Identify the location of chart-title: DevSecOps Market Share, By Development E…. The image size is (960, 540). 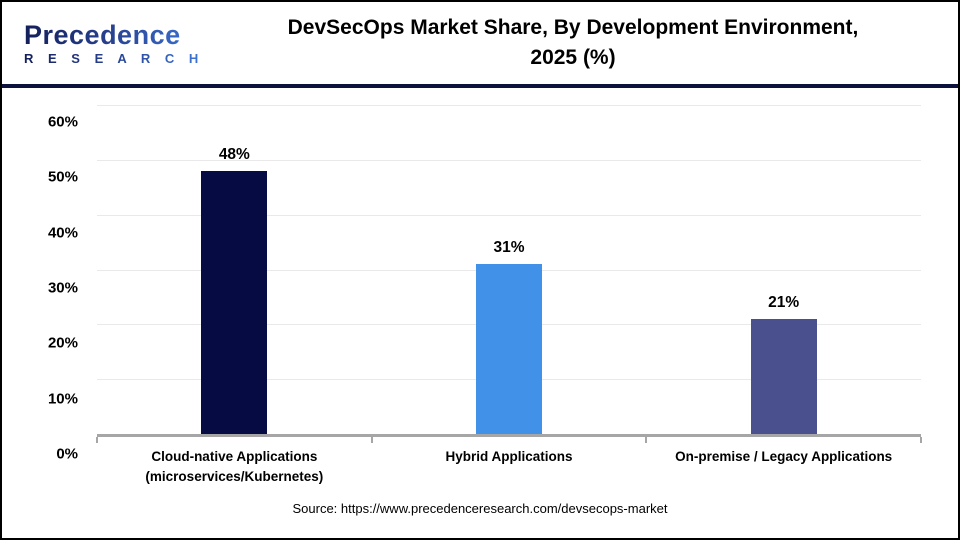
(580, 43).